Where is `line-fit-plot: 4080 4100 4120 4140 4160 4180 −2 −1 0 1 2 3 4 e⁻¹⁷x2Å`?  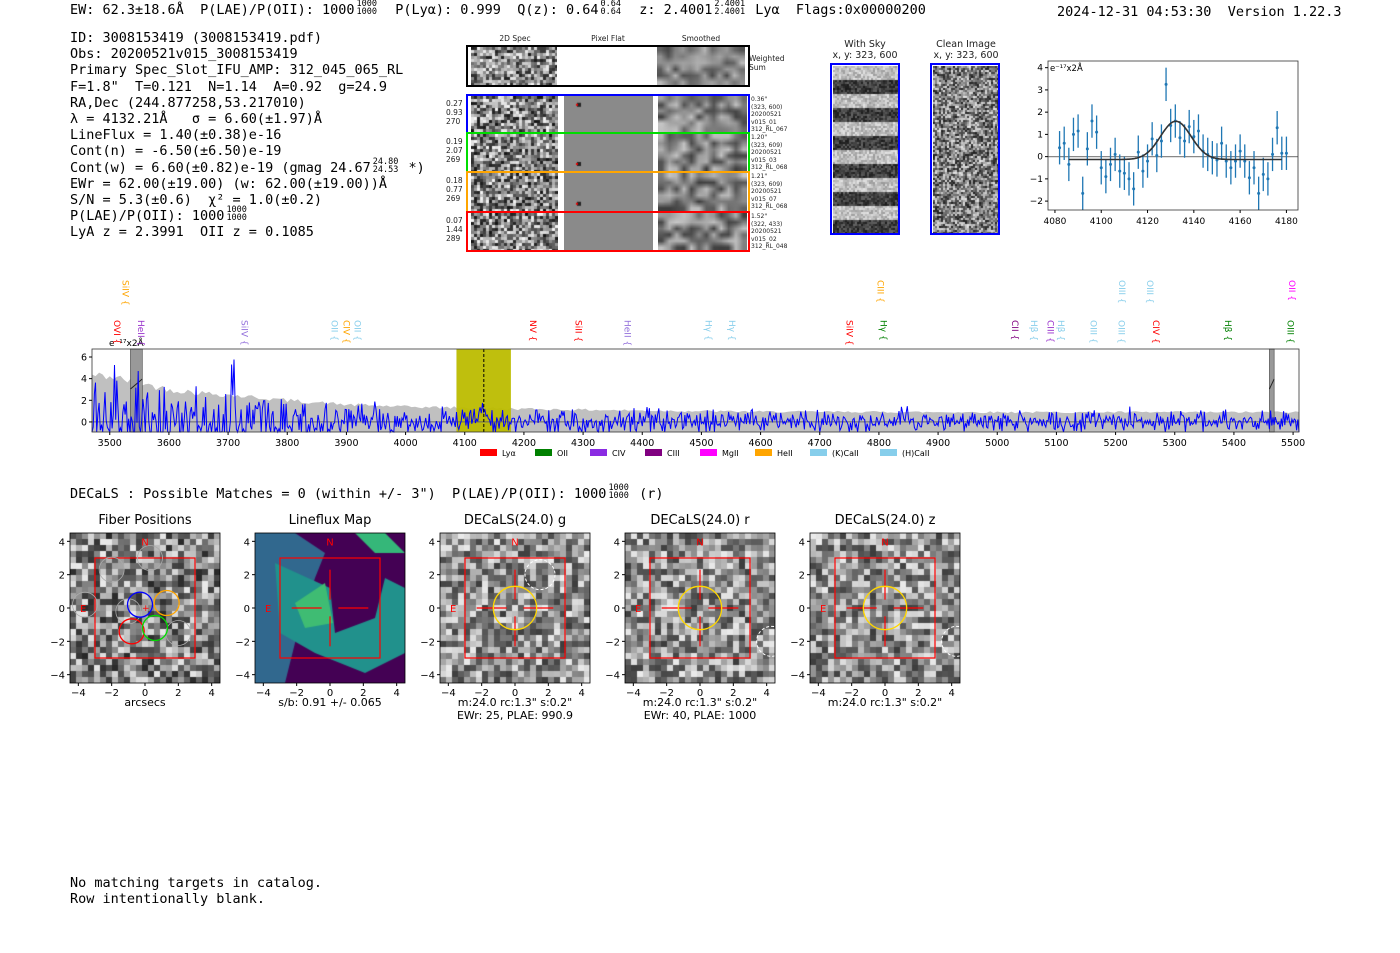
line-fit-plot: 4080 4100 4120 4140 4160 4180 −2 −1 0 1 2 3 4 e⁻¹⁷x2Å is located at coordinates (1164, 143).